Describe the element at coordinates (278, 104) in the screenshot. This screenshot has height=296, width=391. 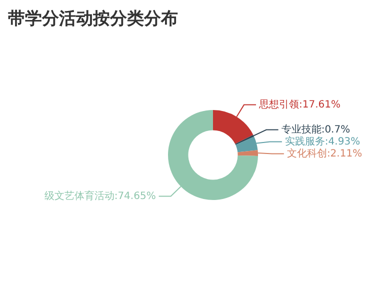
I see `slice-label: 思想引领` at that location.